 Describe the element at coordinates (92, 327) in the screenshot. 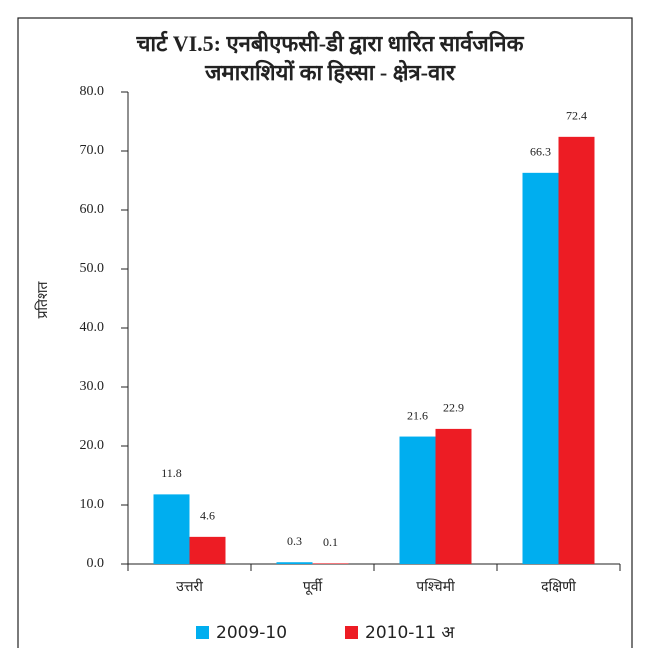

I see `y-tick-label: 40.0` at that location.